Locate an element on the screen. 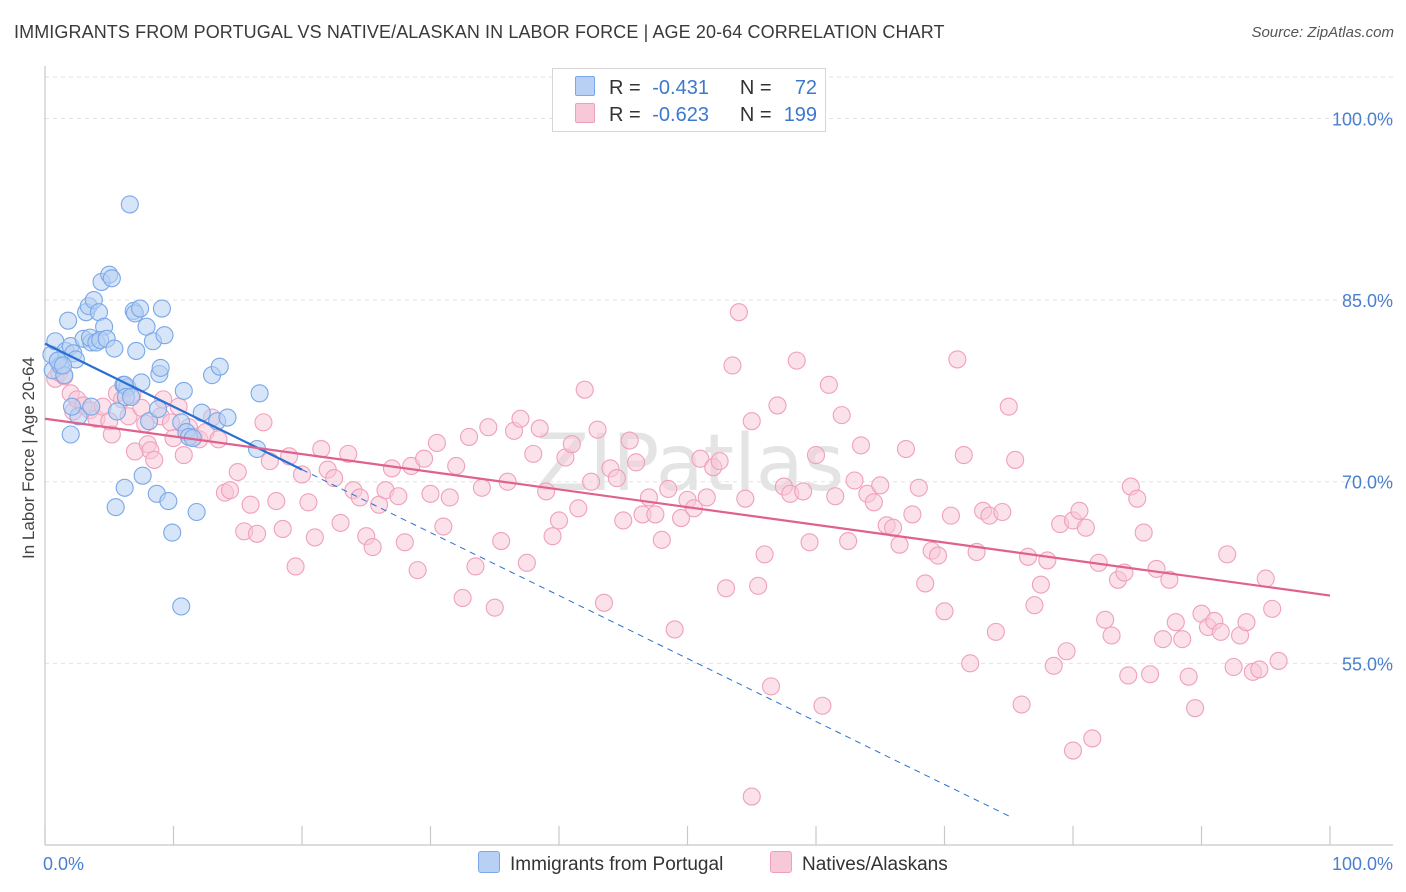  y-tick-label: 85.0% is located at coordinates (1367, 301).